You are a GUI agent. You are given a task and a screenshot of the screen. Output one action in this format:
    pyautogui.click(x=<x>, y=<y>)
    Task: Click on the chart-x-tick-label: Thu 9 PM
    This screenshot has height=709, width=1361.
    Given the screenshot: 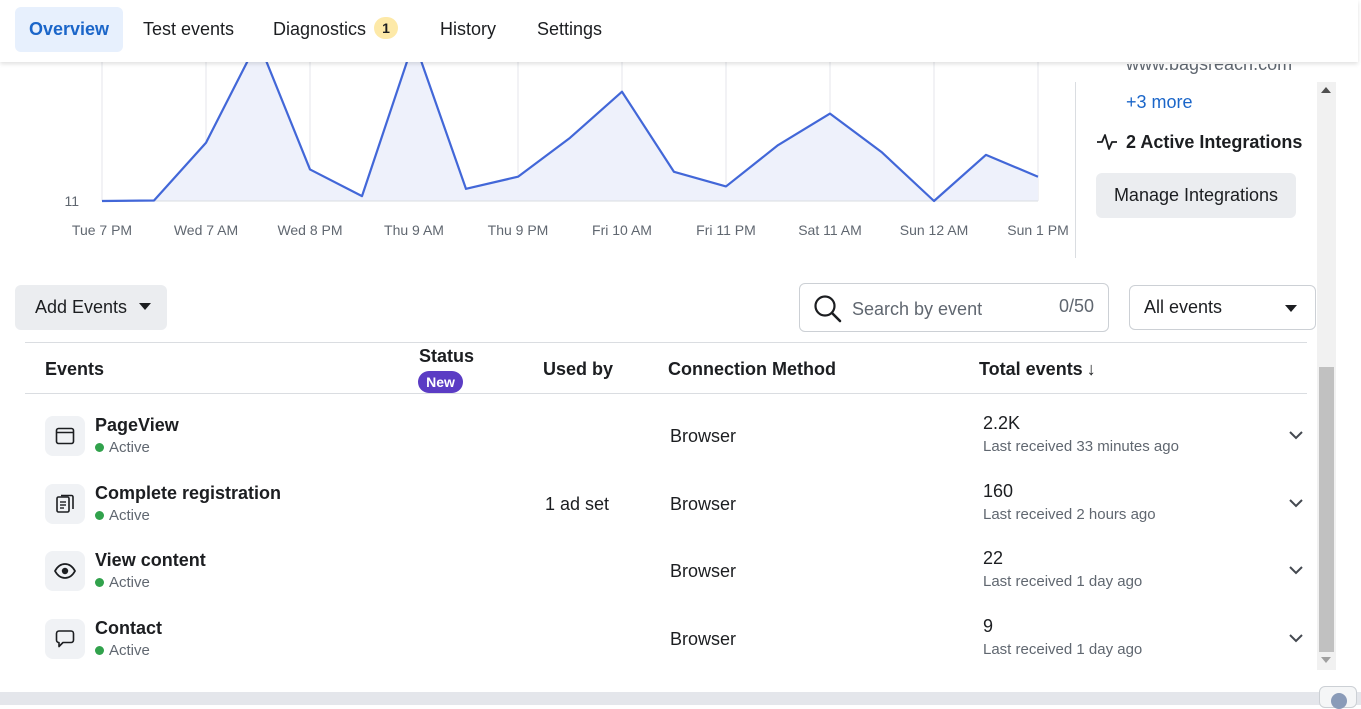 What is the action you would take?
    pyautogui.click(x=518, y=230)
    